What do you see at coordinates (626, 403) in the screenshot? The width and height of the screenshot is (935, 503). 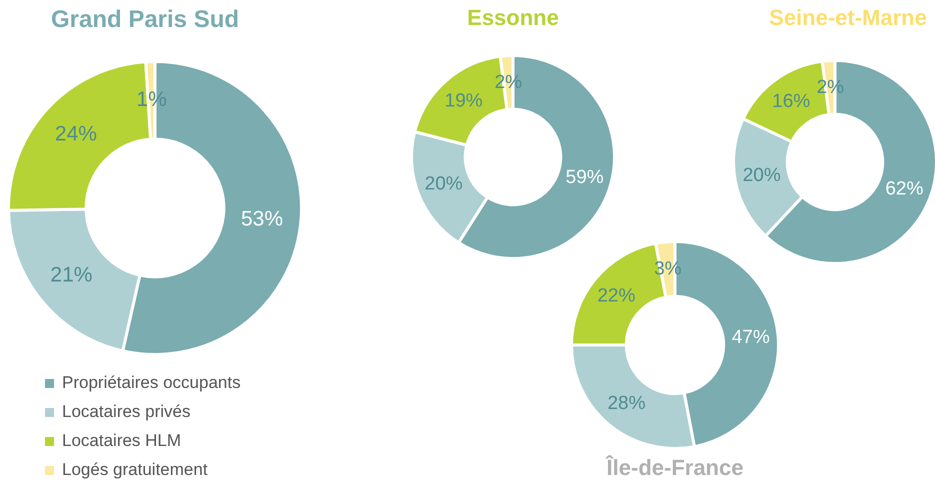 I see `data-label: 28%` at bounding box center [626, 403].